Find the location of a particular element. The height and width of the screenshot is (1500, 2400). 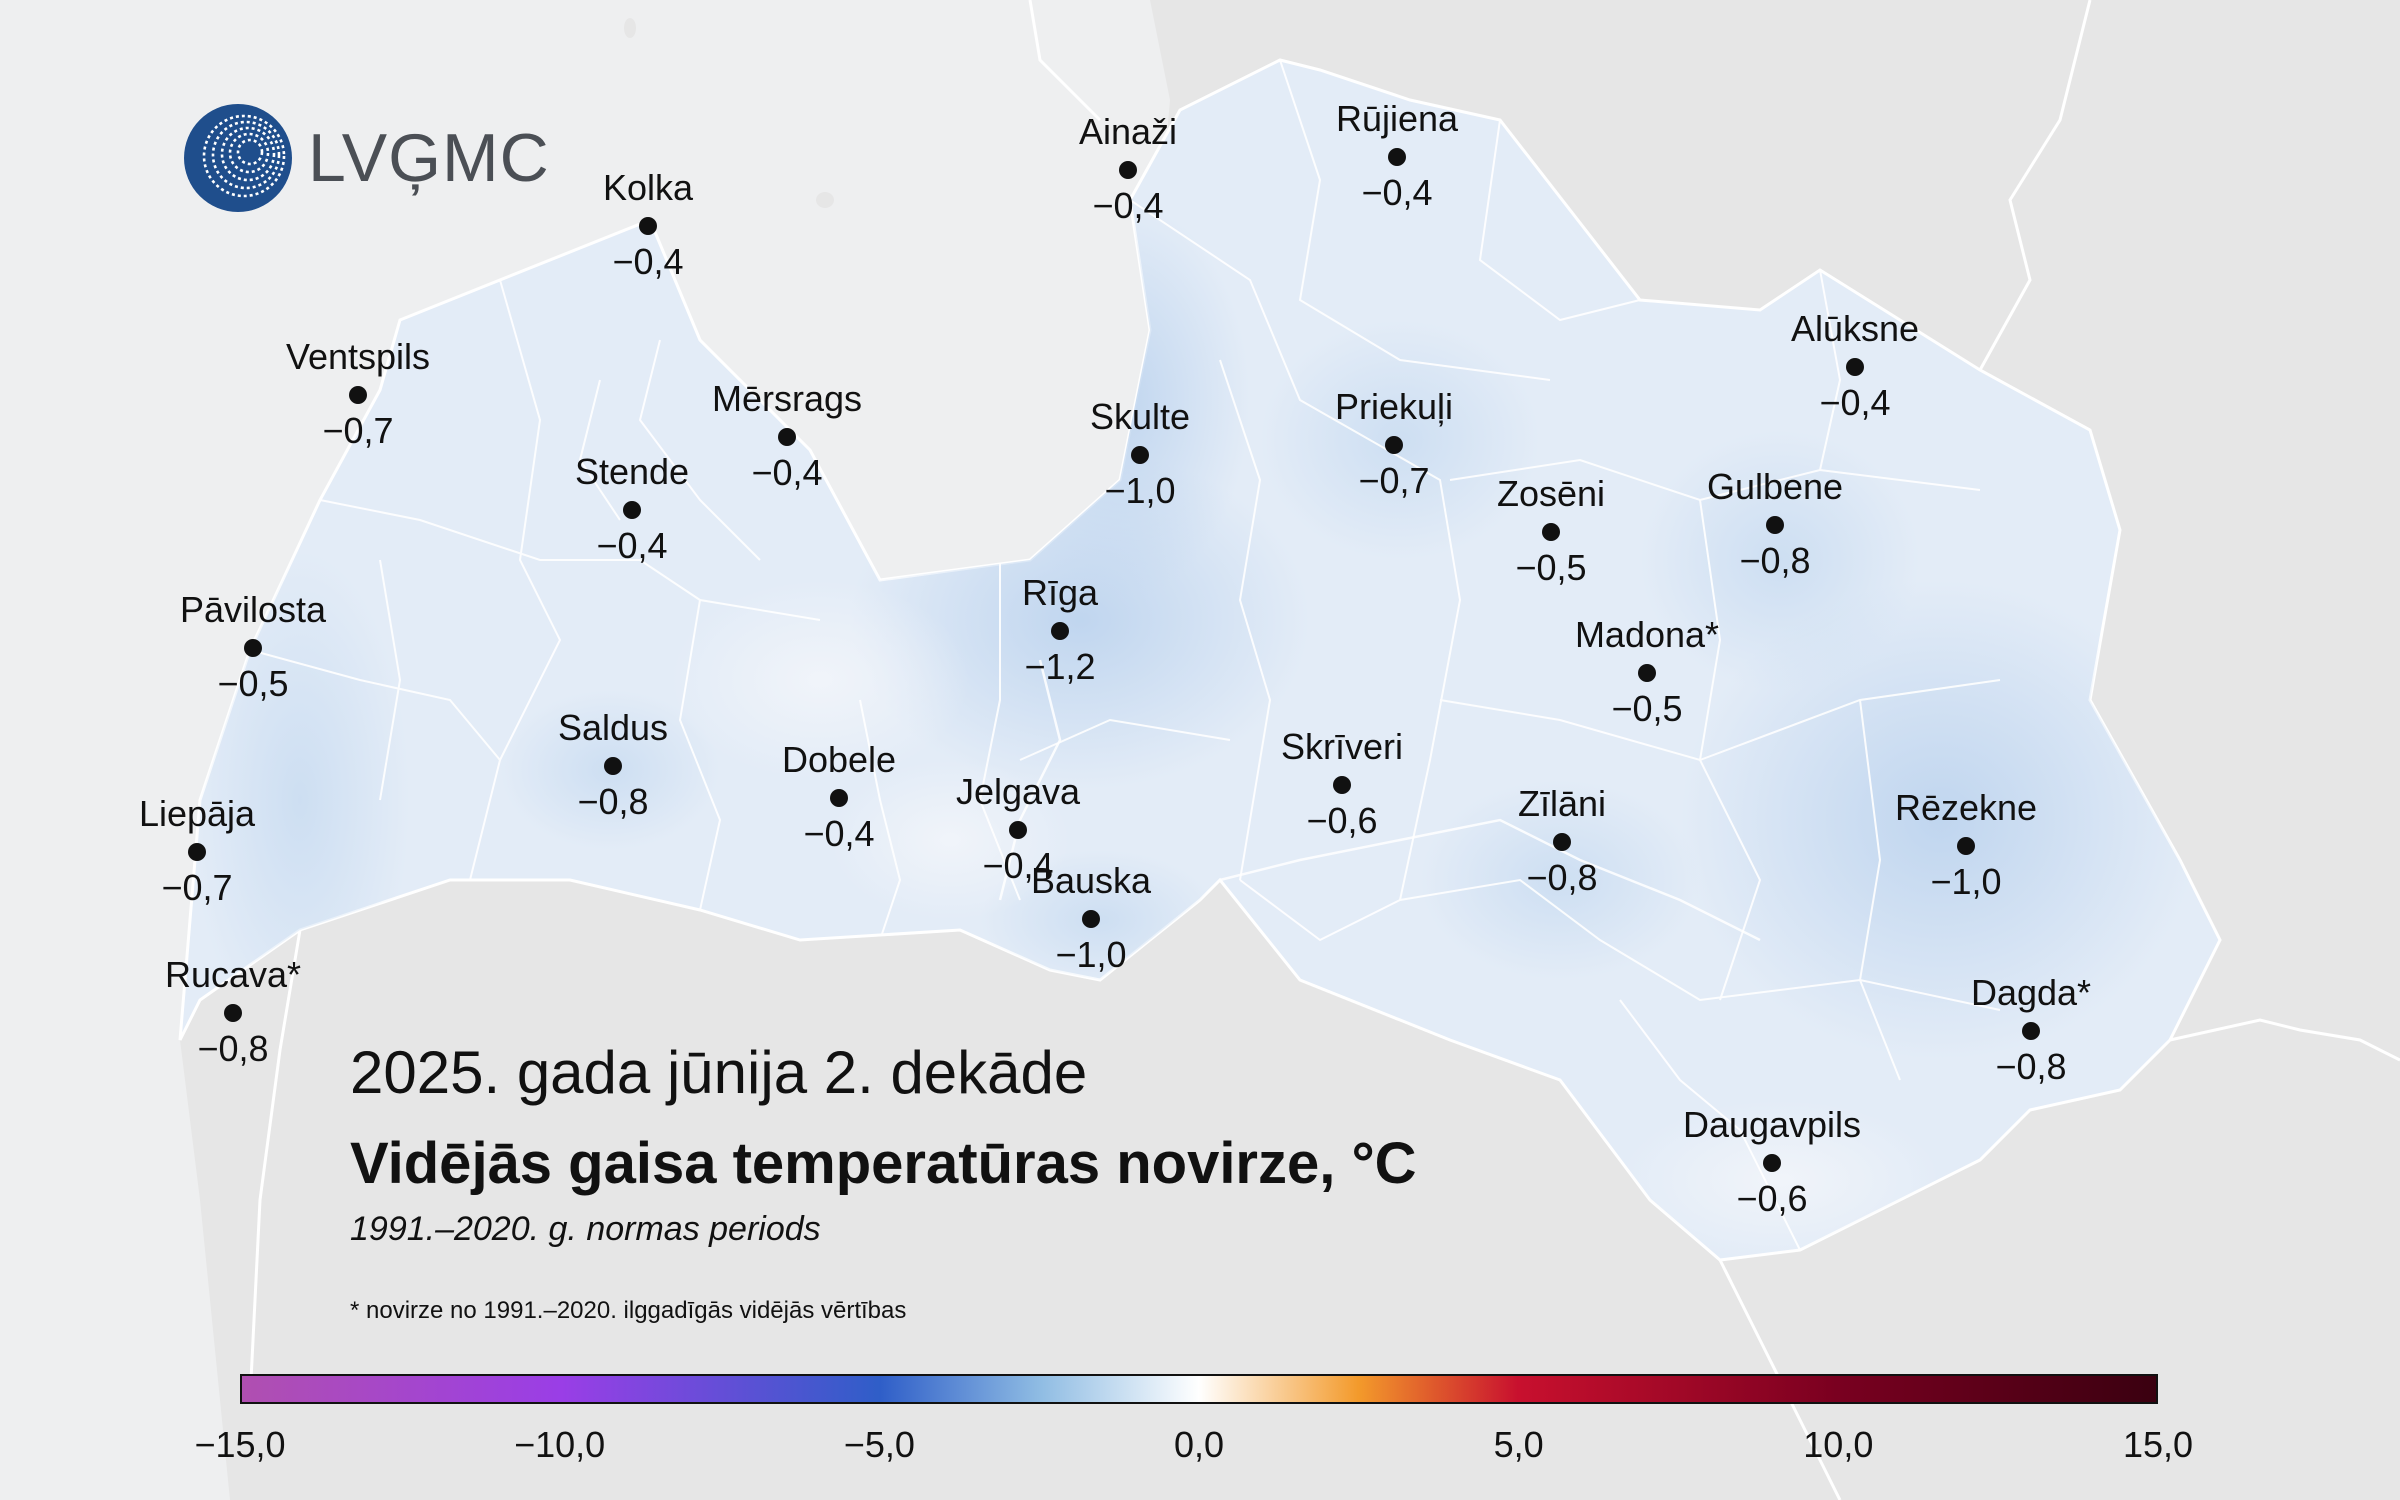

station-name: Zīlāni is located at coordinates (1562, 803).